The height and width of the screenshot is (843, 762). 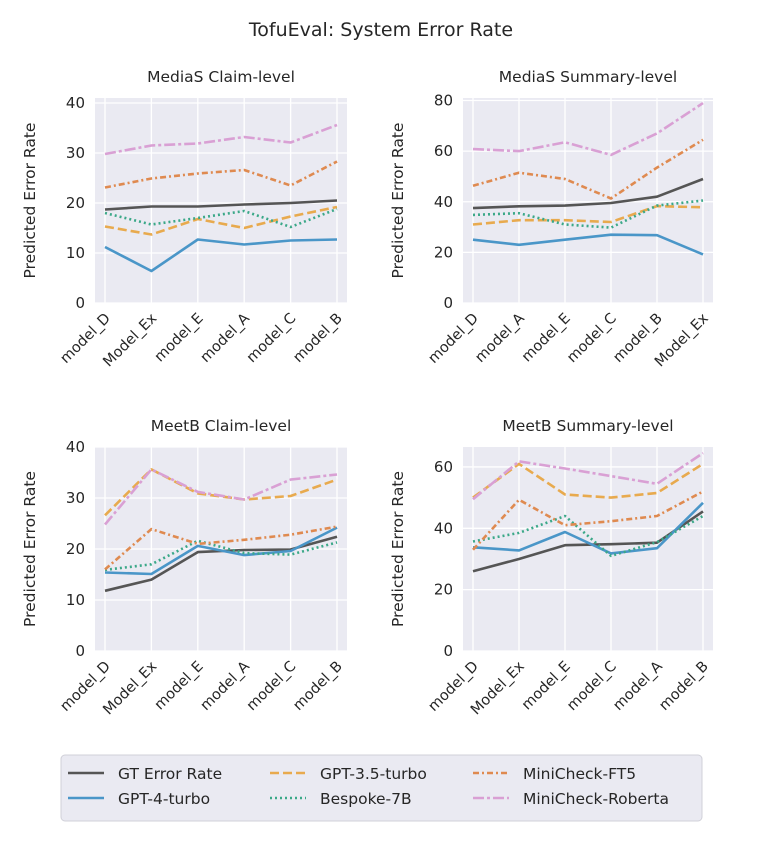 What do you see at coordinates (221, 77) in the screenshot?
I see `subplot-title: MediaS Claim-level` at bounding box center [221, 77].